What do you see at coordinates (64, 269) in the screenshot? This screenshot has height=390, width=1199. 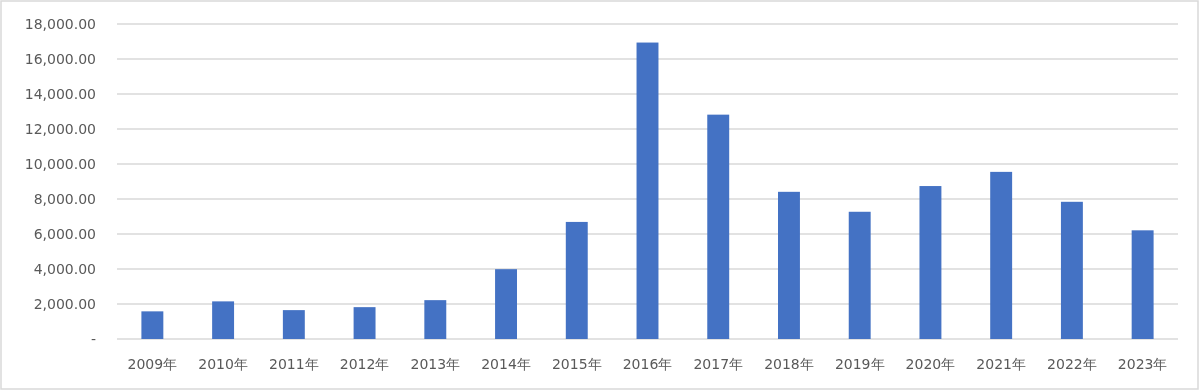 I see `y-tick-label: 4,000.00` at bounding box center [64, 269].